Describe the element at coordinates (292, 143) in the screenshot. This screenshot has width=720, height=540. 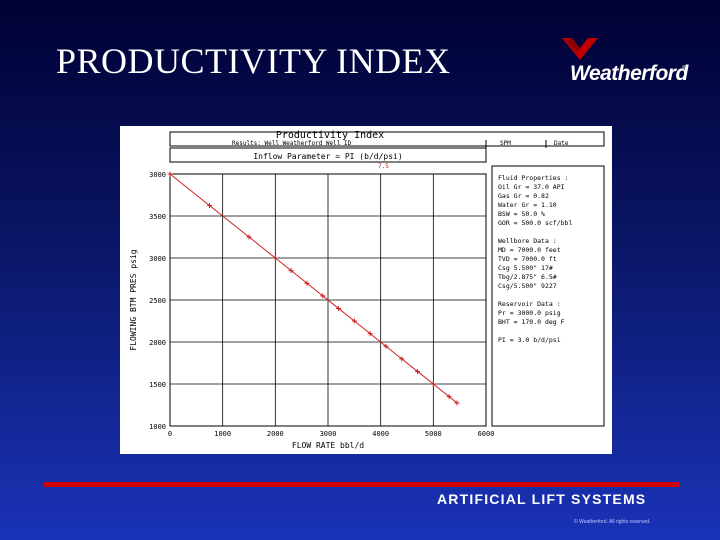
I see `header-left: Results: Well Weatherford Well ID` at that location.